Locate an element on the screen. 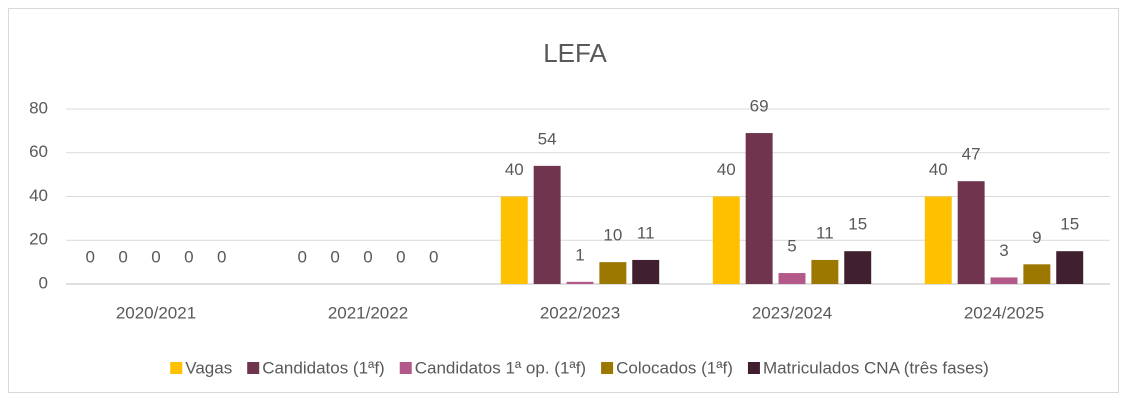 This screenshot has width=1127, height=401. y-tick-label: 20 is located at coordinates (38, 239).